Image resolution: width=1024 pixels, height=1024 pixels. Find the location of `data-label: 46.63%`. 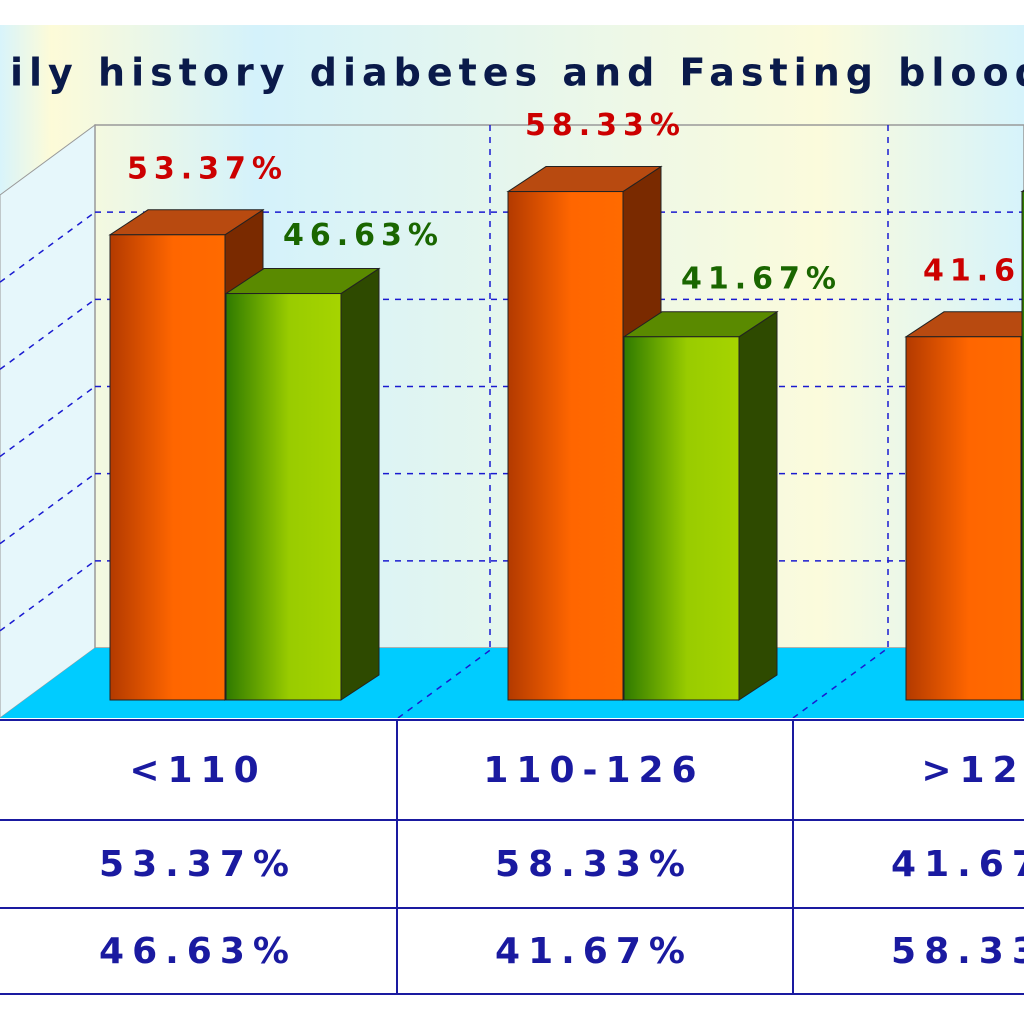

data-label: 46.63% is located at coordinates (363, 235).